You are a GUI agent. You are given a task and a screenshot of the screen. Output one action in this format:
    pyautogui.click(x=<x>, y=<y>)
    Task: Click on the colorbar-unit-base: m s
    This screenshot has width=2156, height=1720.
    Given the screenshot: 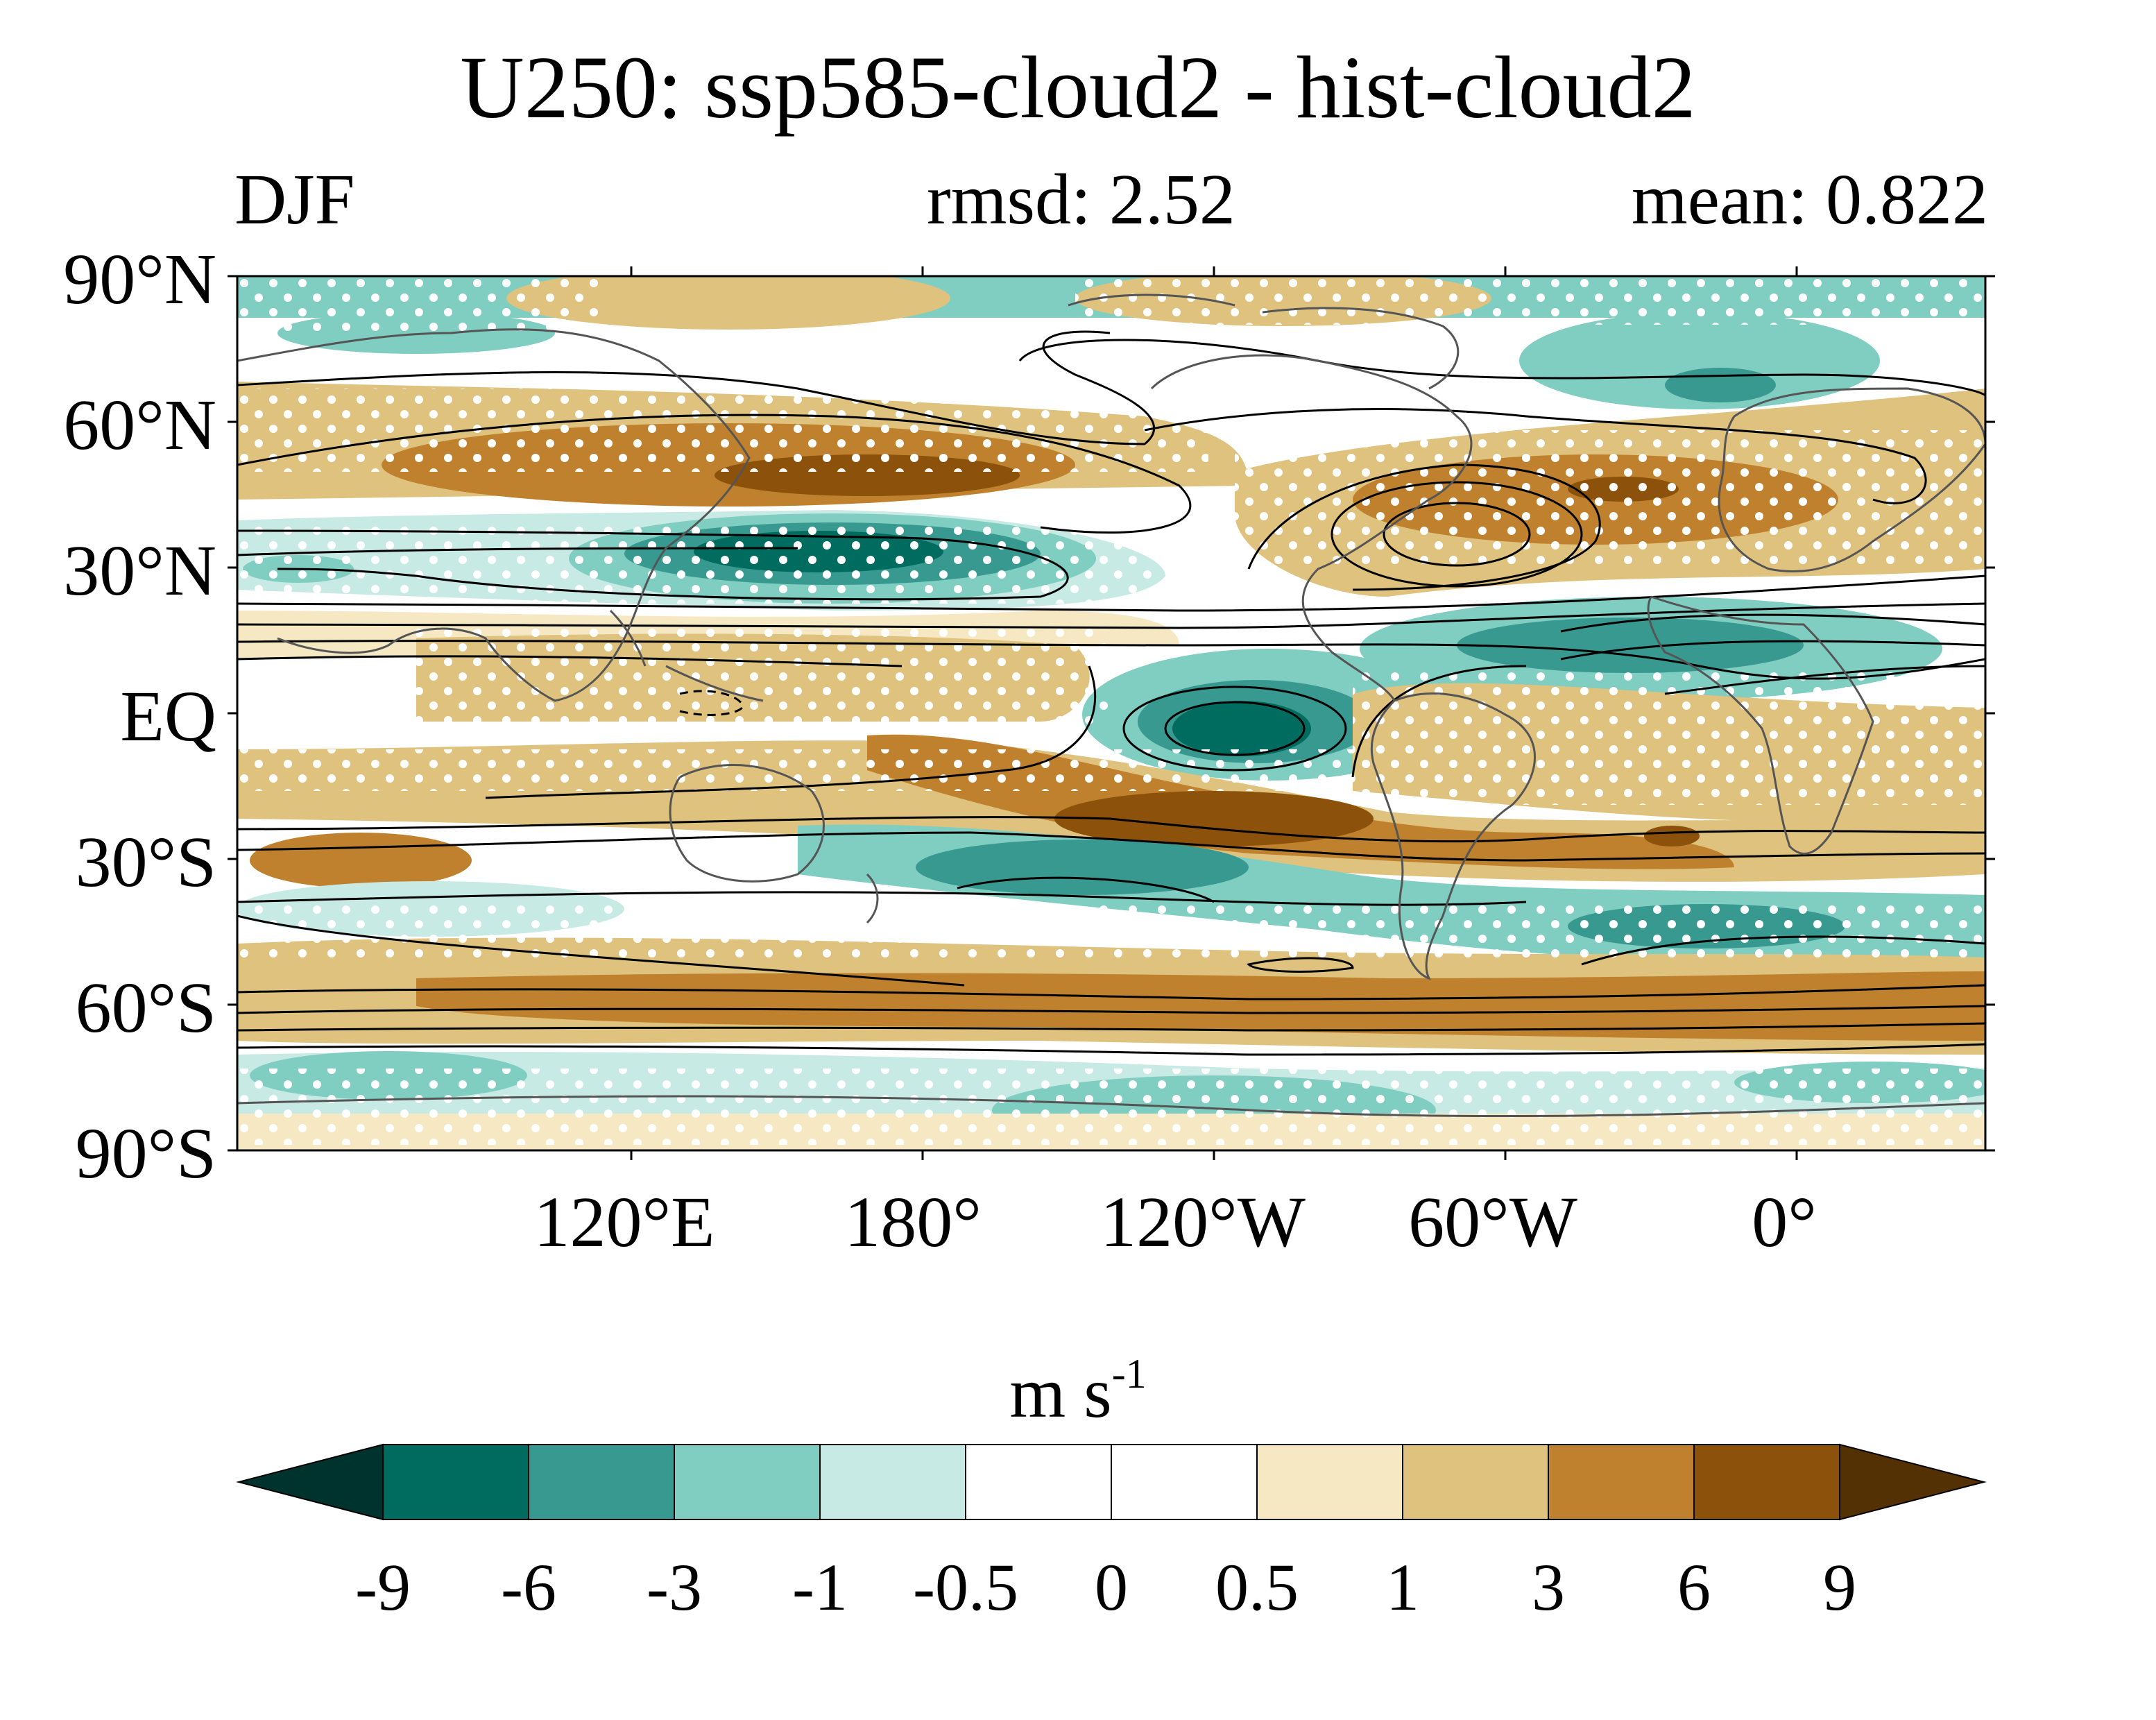 What is the action you would take?
    pyautogui.click(x=1060, y=1393)
    